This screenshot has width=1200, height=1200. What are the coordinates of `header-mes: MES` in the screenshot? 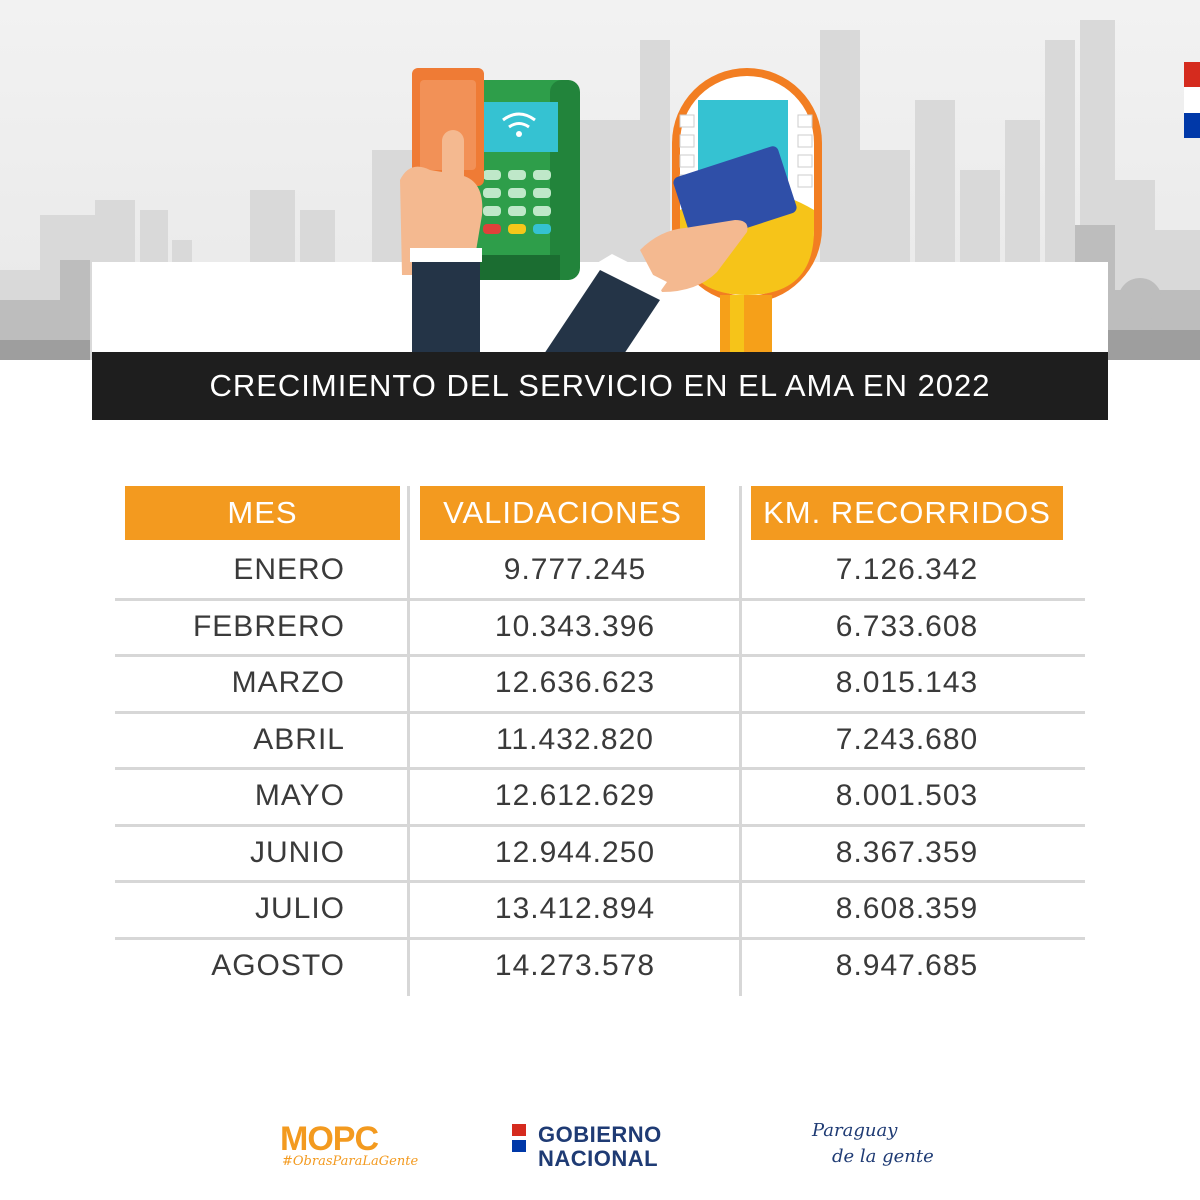 It's located at (262, 513).